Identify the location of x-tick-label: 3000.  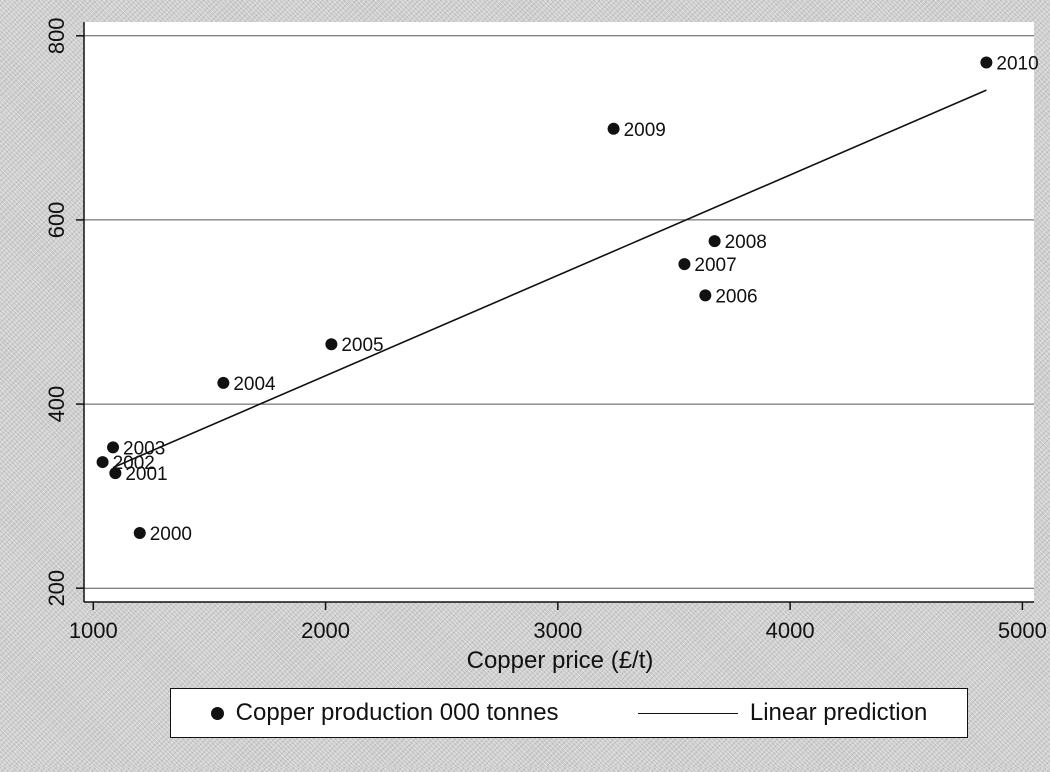
(557, 630).